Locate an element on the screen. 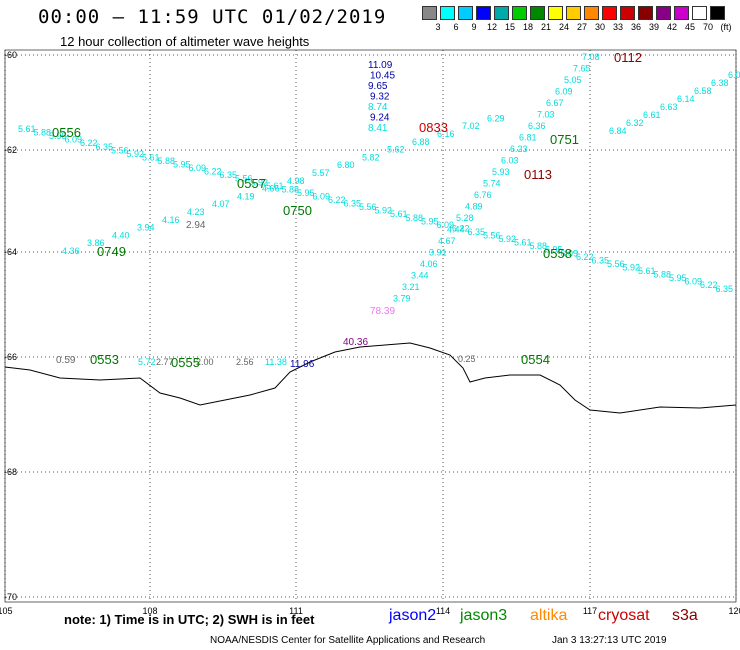 The image size is (740, 650). colorbar-label: 39 is located at coordinates (653, 27).